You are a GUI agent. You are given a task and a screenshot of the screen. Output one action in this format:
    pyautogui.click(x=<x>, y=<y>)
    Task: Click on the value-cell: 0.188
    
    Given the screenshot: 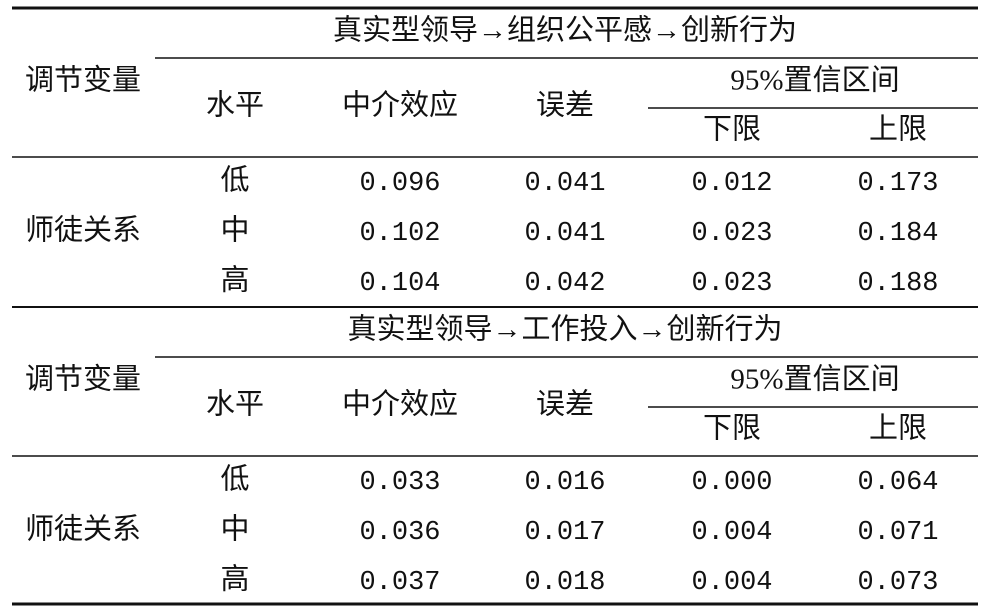 What is the action you would take?
    pyautogui.click(x=897, y=284)
    